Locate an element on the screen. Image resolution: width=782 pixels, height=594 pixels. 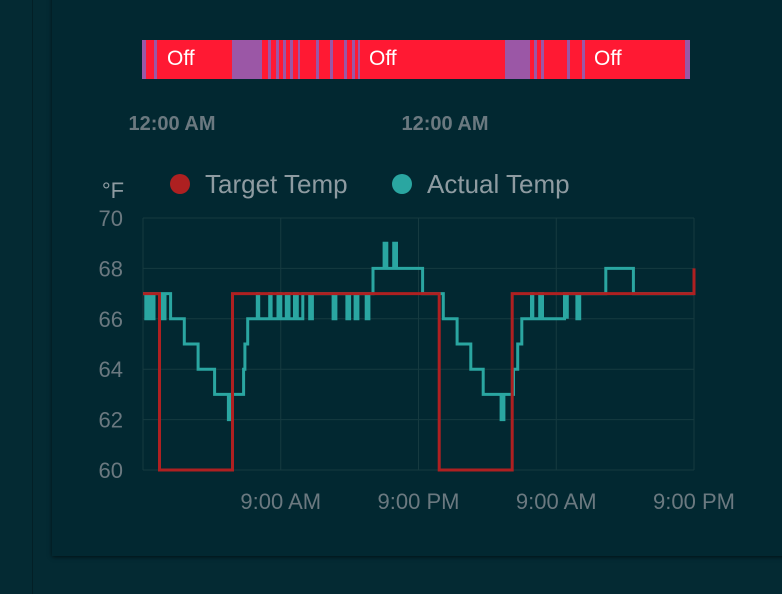
y-tick-label: 66 is located at coordinates (111, 319).